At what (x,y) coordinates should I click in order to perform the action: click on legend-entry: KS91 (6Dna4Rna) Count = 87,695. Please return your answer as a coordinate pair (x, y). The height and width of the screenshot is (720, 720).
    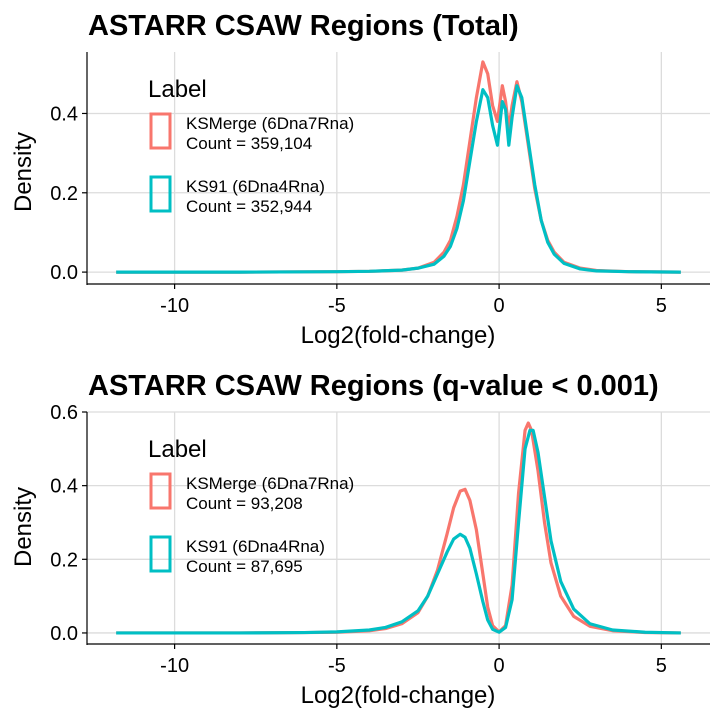
    Looking at the image, I should click on (237, 555).